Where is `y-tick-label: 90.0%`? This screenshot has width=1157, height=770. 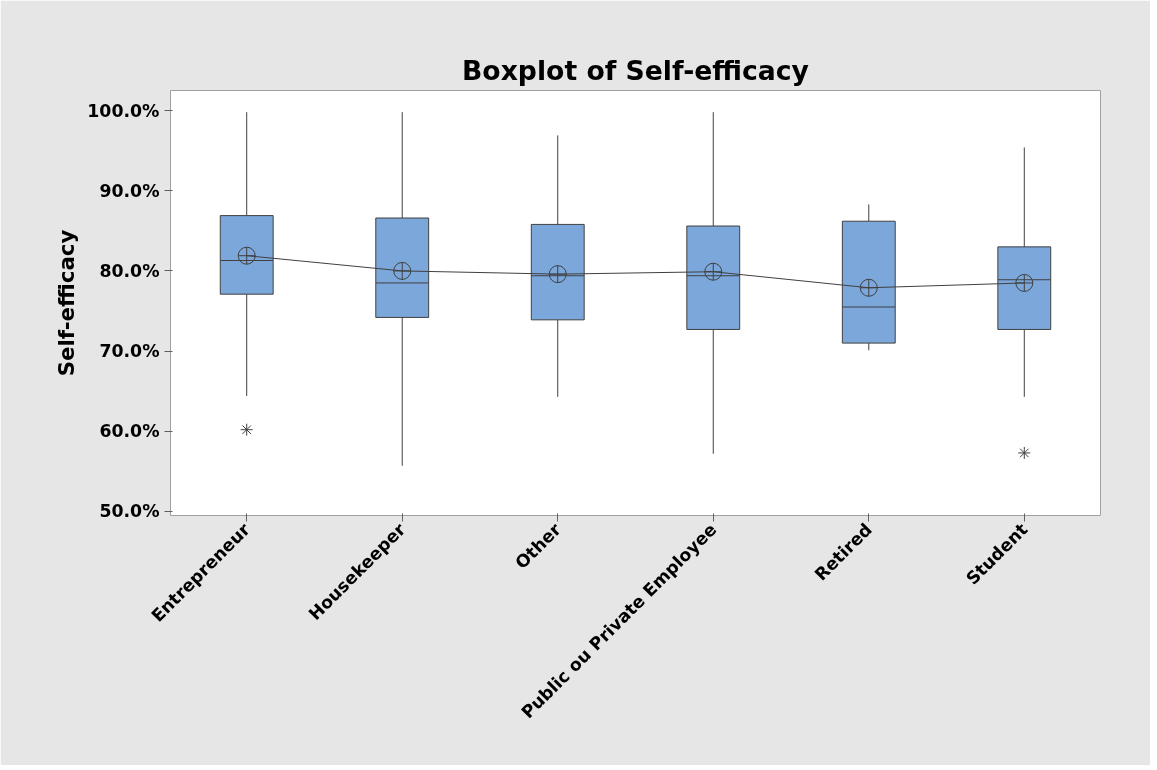 y-tick-label: 90.0% is located at coordinates (129, 190).